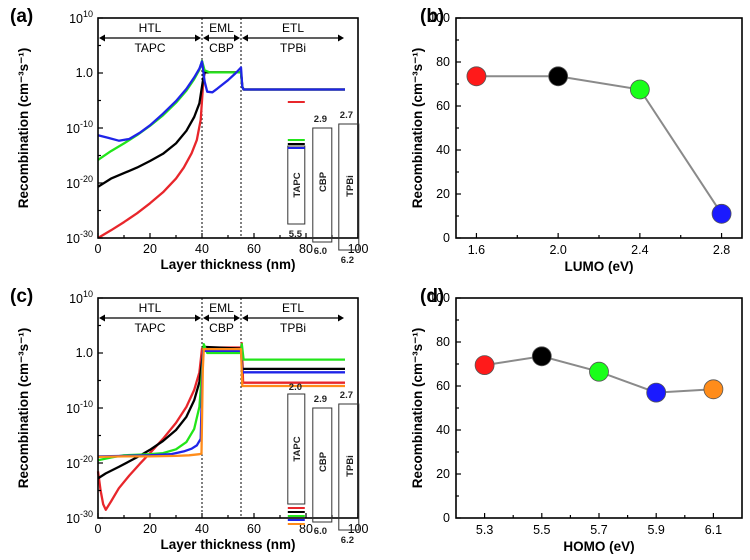 Image resolution: width=750 pixels, height=560 pixels. Describe the element at coordinates (639, 250) in the screenshot. I see `x-tick-label: 2.4` at that location.